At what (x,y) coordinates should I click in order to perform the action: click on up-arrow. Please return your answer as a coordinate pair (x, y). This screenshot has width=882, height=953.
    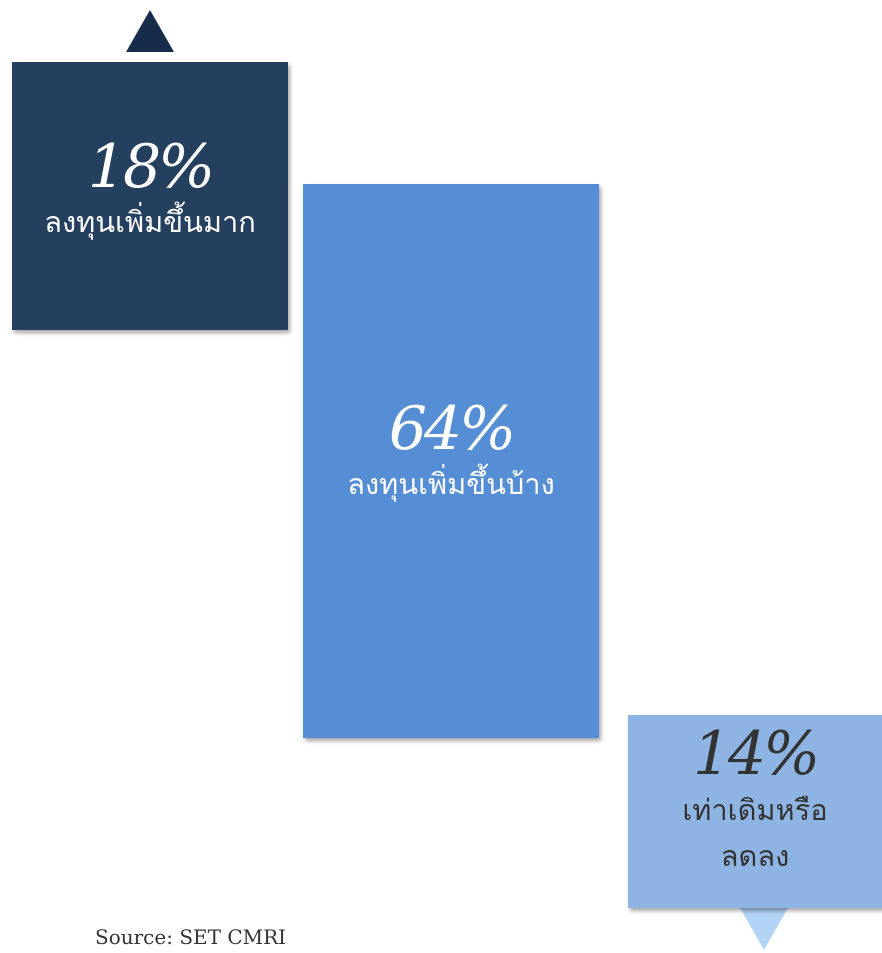
    Looking at the image, I should click on (150, 31).